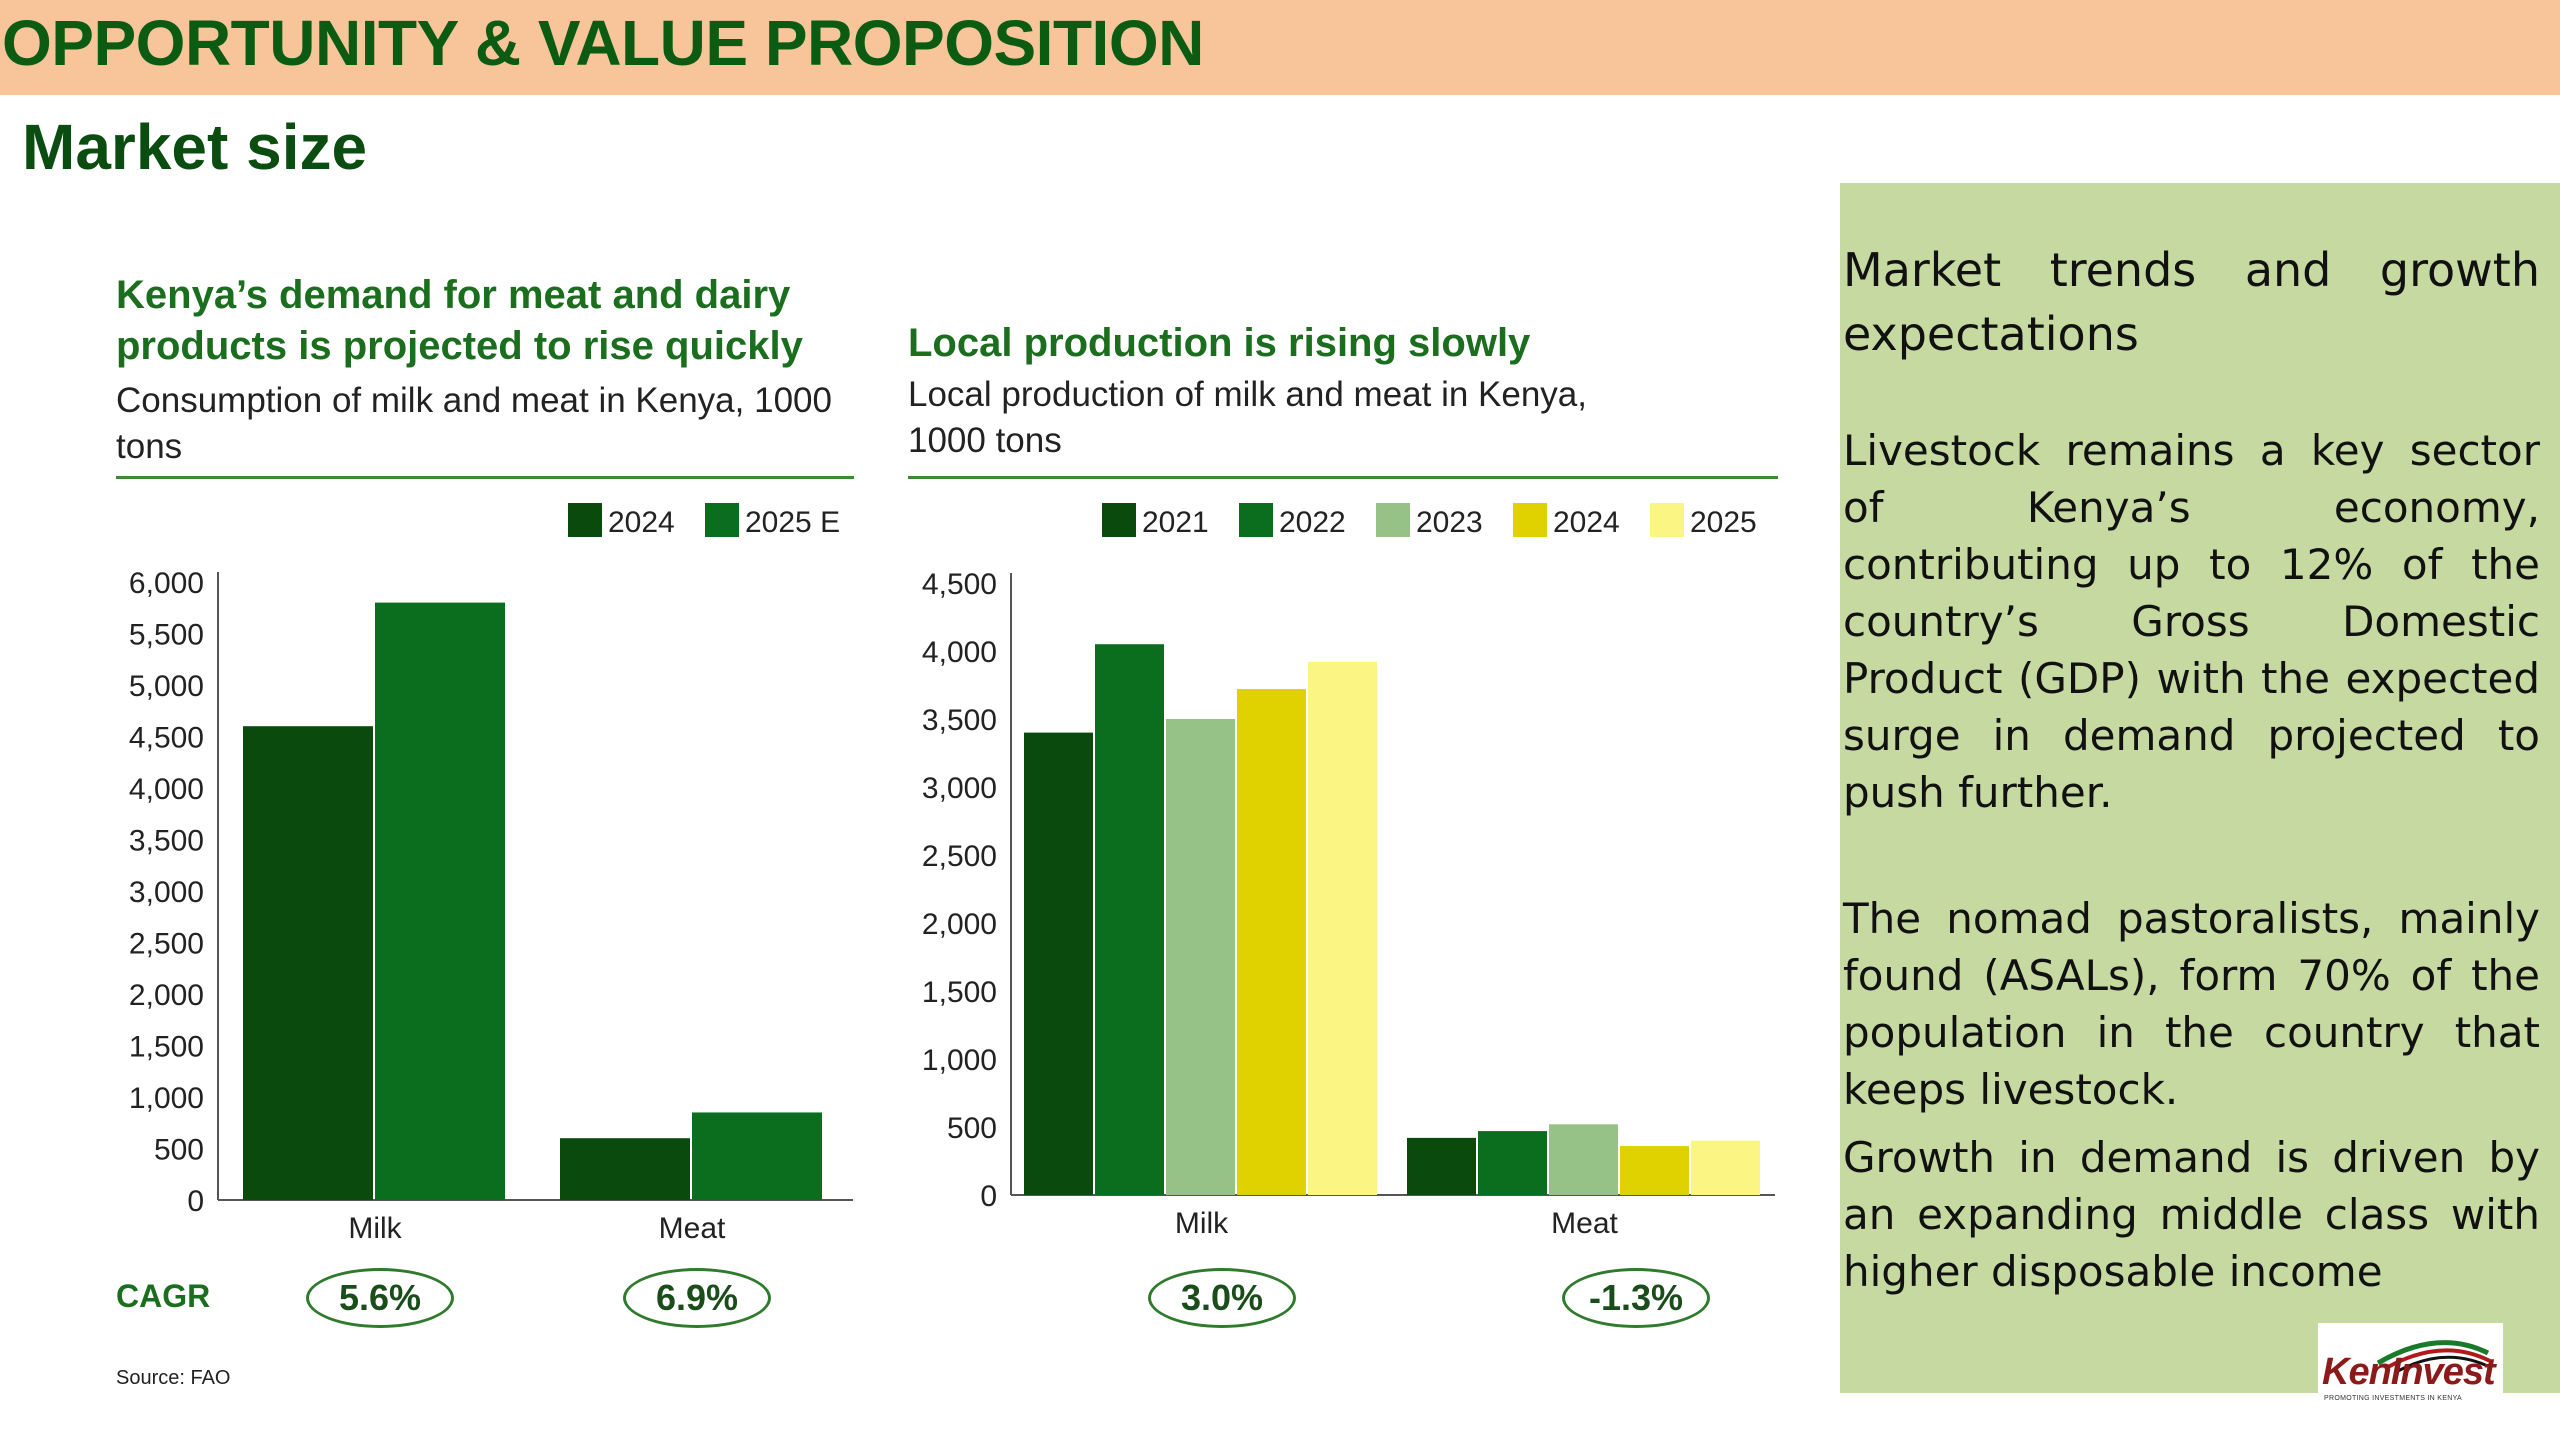 The image size is (2560, 1440). What do you see at coordinates (375, 1228) in the screenshot?
I see `chart1-category-label: Milk` at bounding box center [375, 1228].